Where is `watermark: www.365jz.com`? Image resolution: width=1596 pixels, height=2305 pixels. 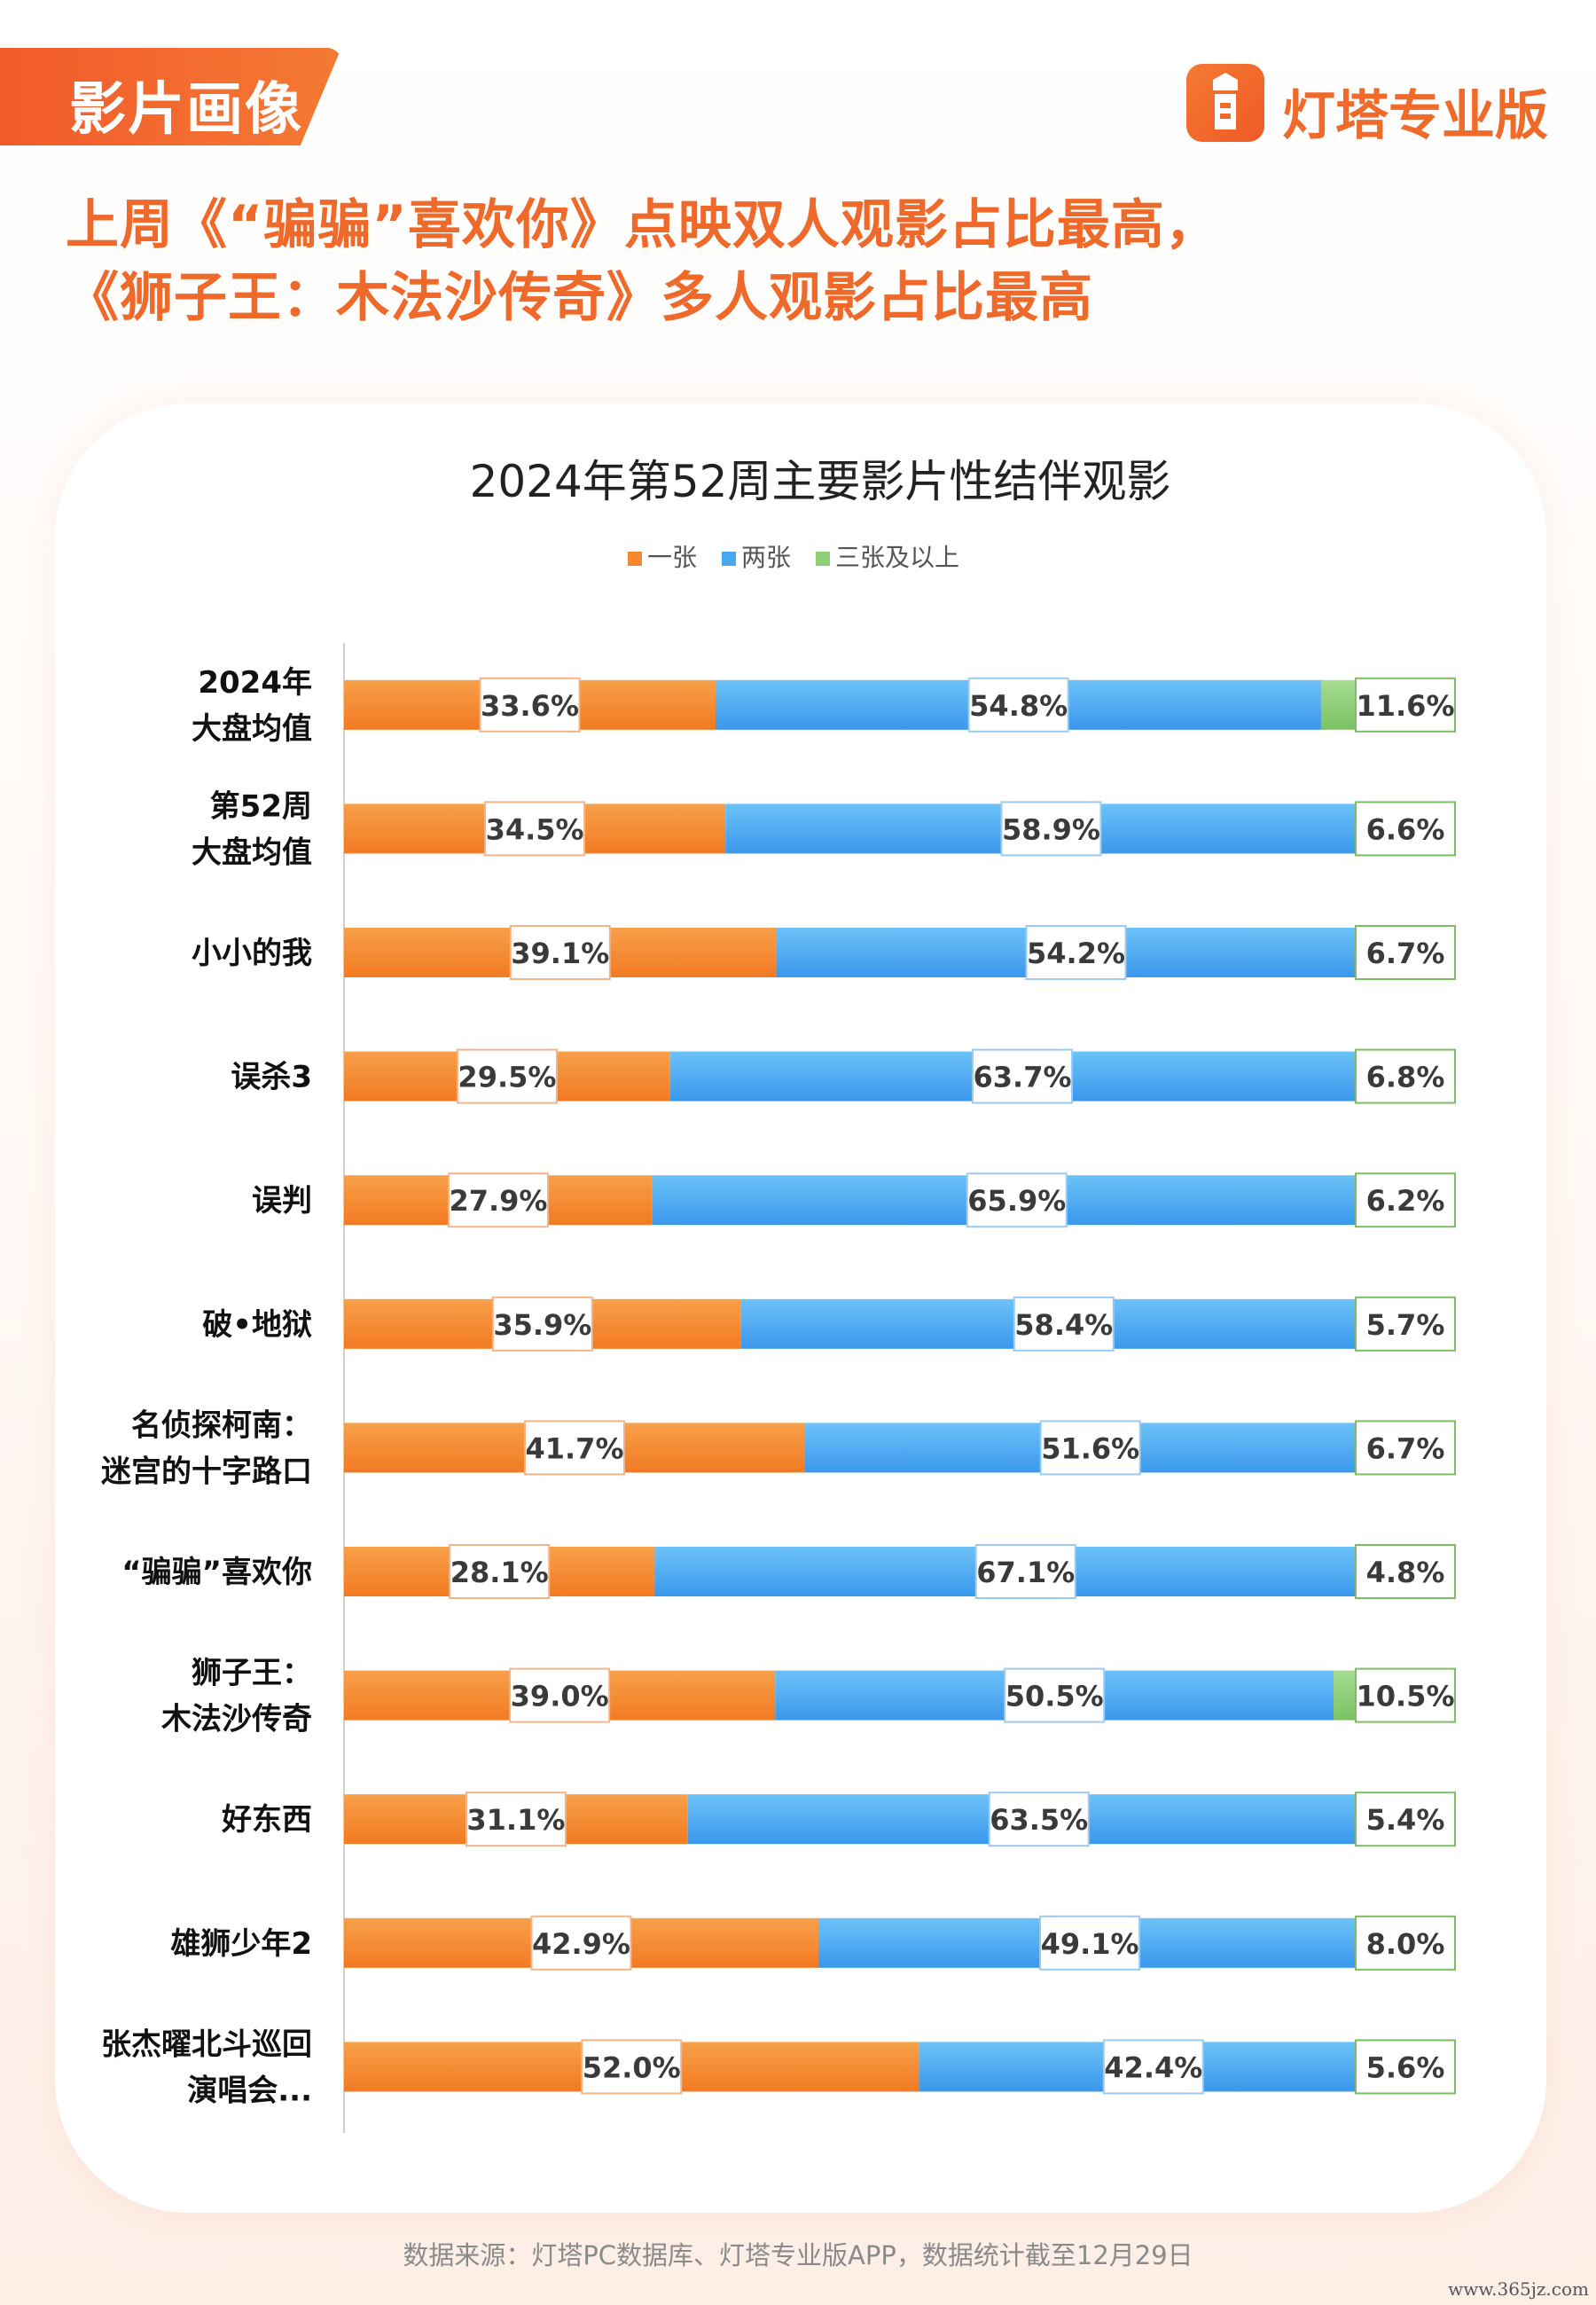
watermark: www.365jz.com is located at coordinates (1518, 2289).